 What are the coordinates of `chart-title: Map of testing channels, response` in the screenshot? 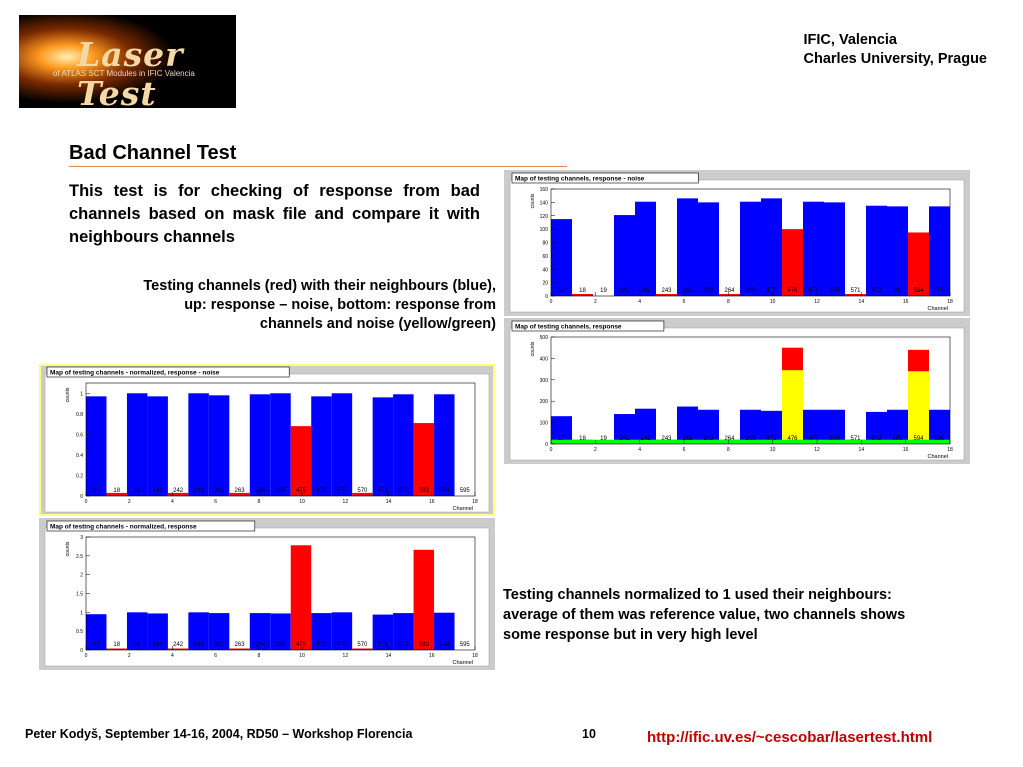 It's located at (568, 327).